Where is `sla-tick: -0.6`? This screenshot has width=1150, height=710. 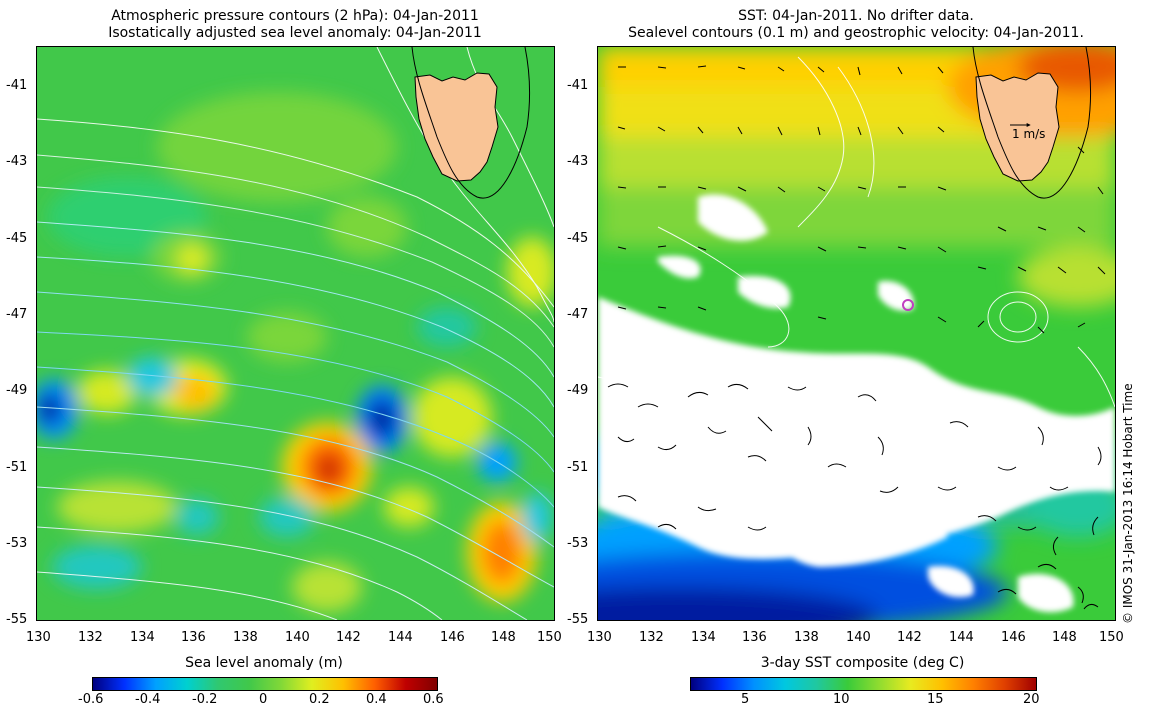
sla-tick: -0.6 is located at coordinates (91, 699).